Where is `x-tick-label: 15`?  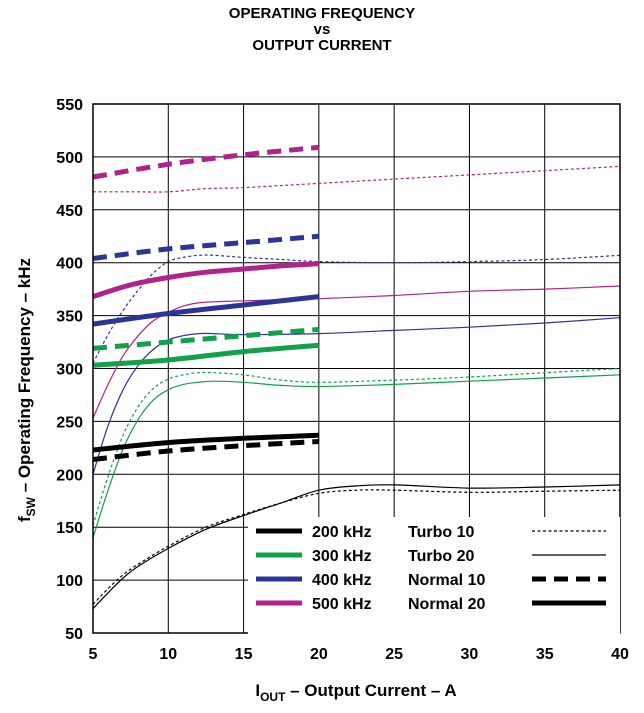 x-tick-label: 15 is located at coordinates (244, 654).